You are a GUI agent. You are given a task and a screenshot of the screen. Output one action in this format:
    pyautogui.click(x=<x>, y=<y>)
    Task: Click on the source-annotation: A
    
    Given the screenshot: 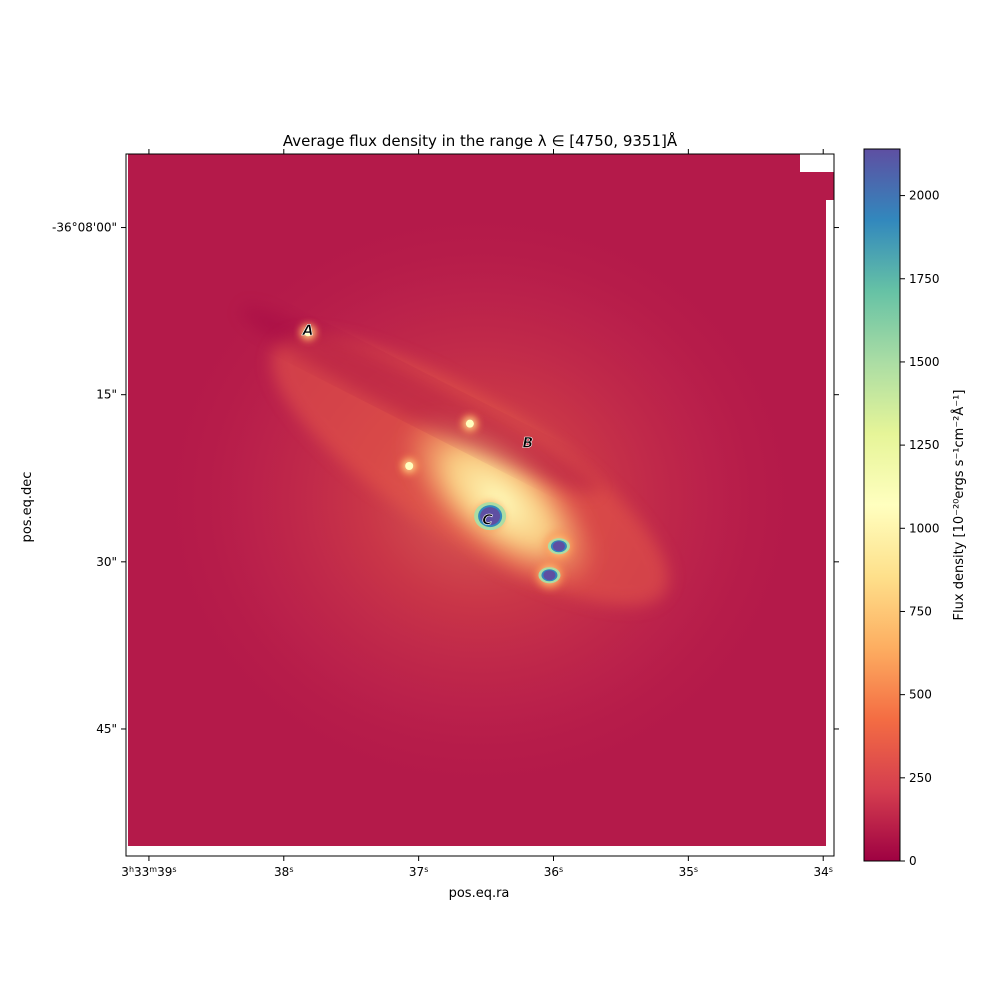 What is the action you would take?
    pyautogui.click(x=308, y=331)
    